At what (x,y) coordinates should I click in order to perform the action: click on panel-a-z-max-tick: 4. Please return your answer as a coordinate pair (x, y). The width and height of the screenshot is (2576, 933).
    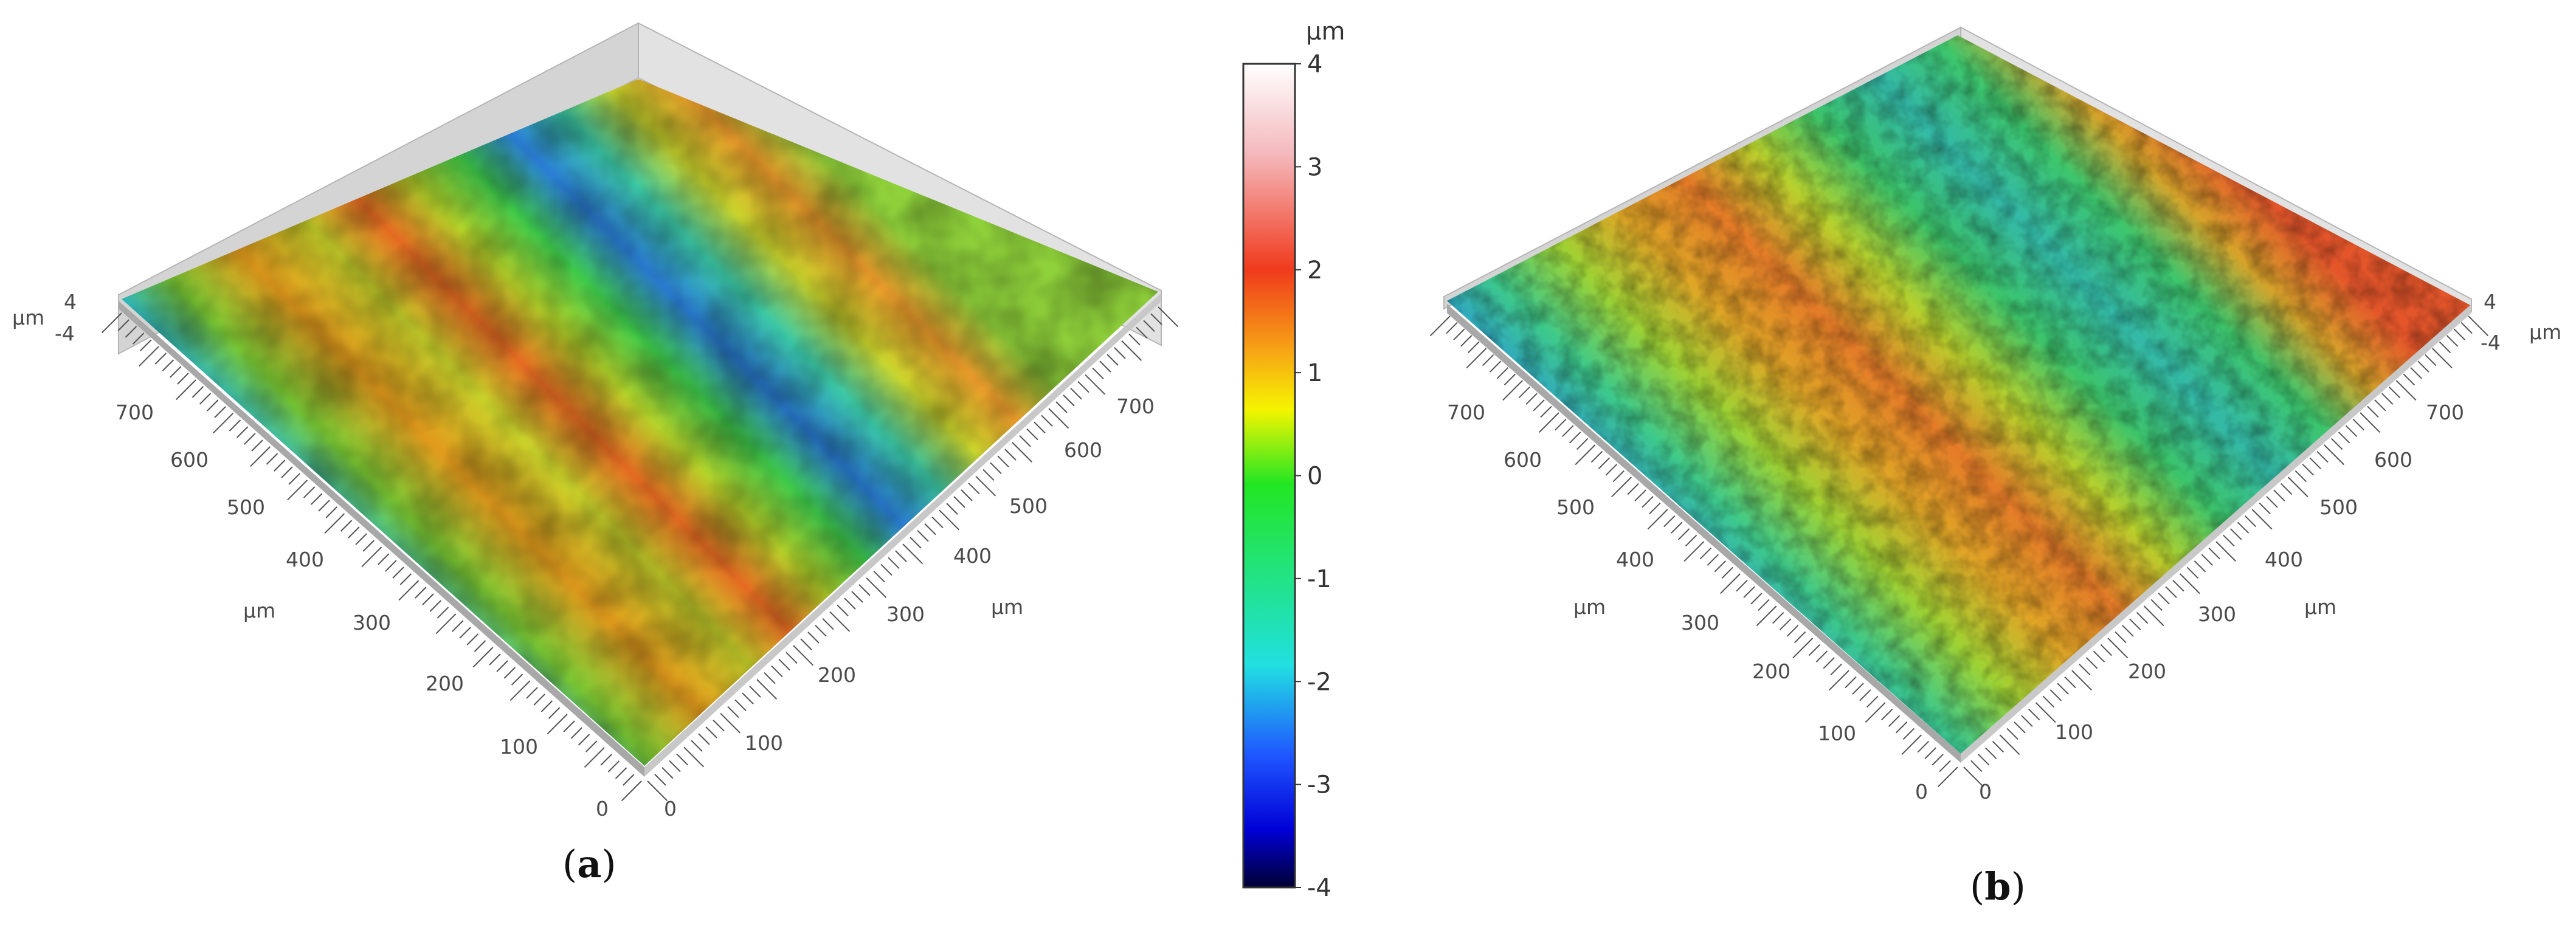
    Looking at the image, I should click on (70, 302).